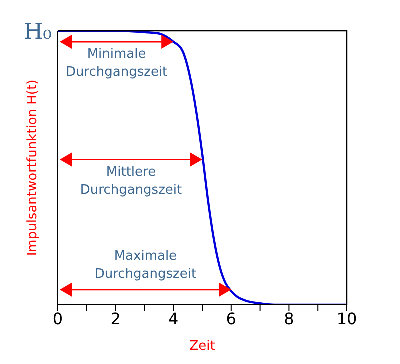  I want to click on x-tick-label: 8, so click(289, 318).